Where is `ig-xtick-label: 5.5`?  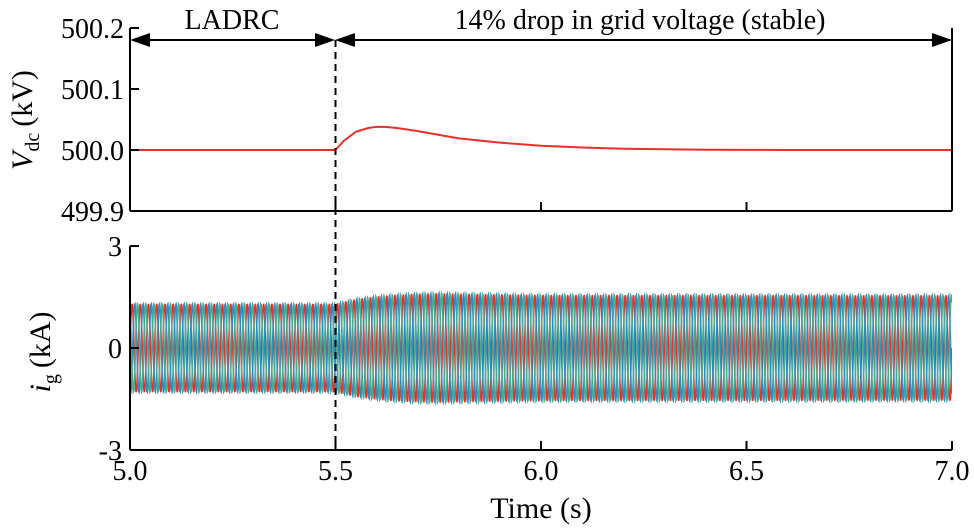 ig-xtick-label: 5.5 is located at coordinates (335, 471).